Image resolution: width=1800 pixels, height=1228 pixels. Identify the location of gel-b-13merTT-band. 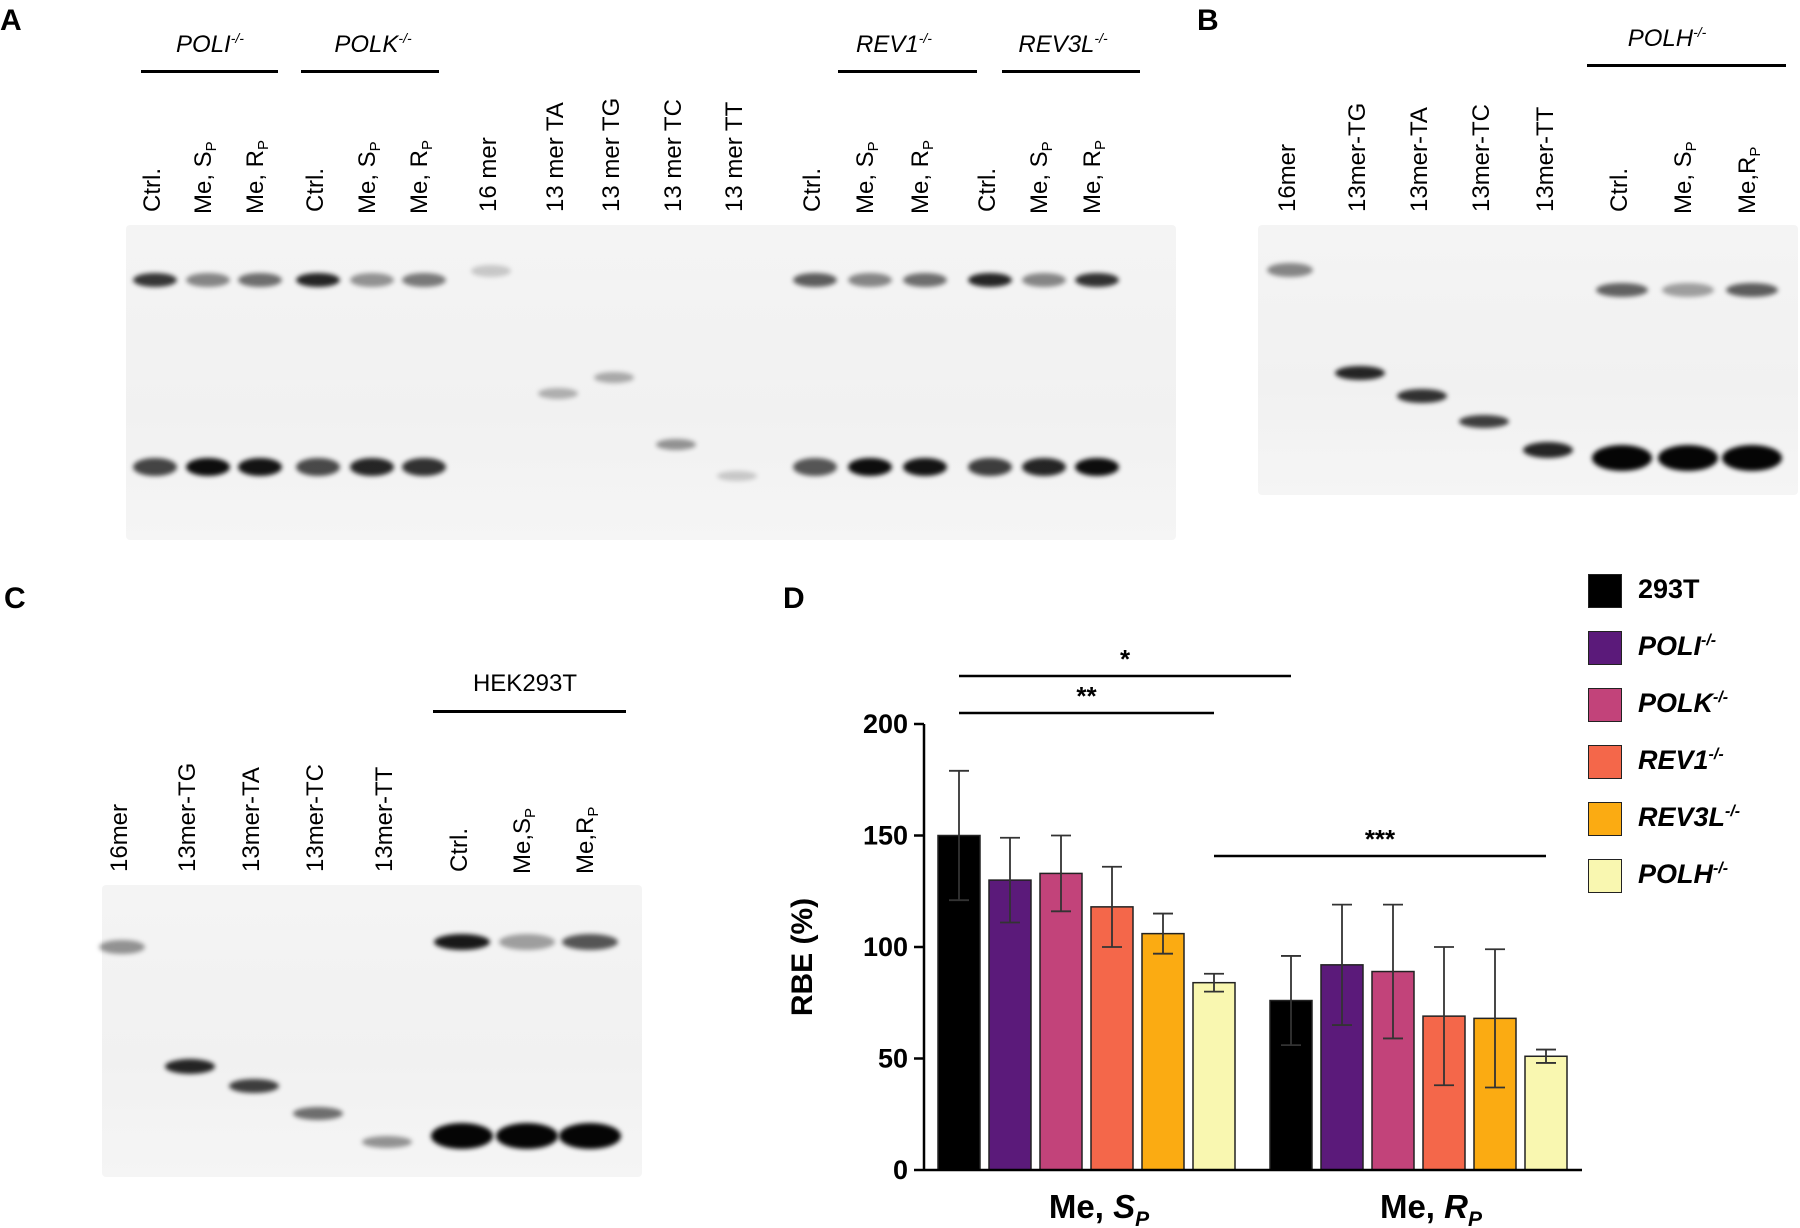
(1548, 450).